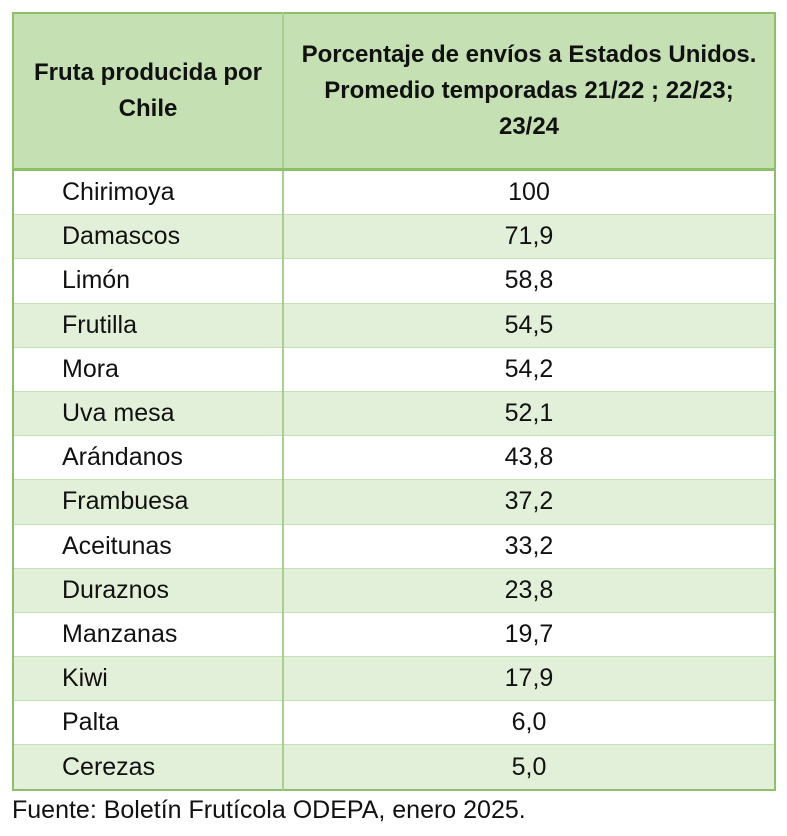 The width and height of the screenshot is (787, 836). I want to click on table-row: Duraznos 23,8, so click(394, 590).